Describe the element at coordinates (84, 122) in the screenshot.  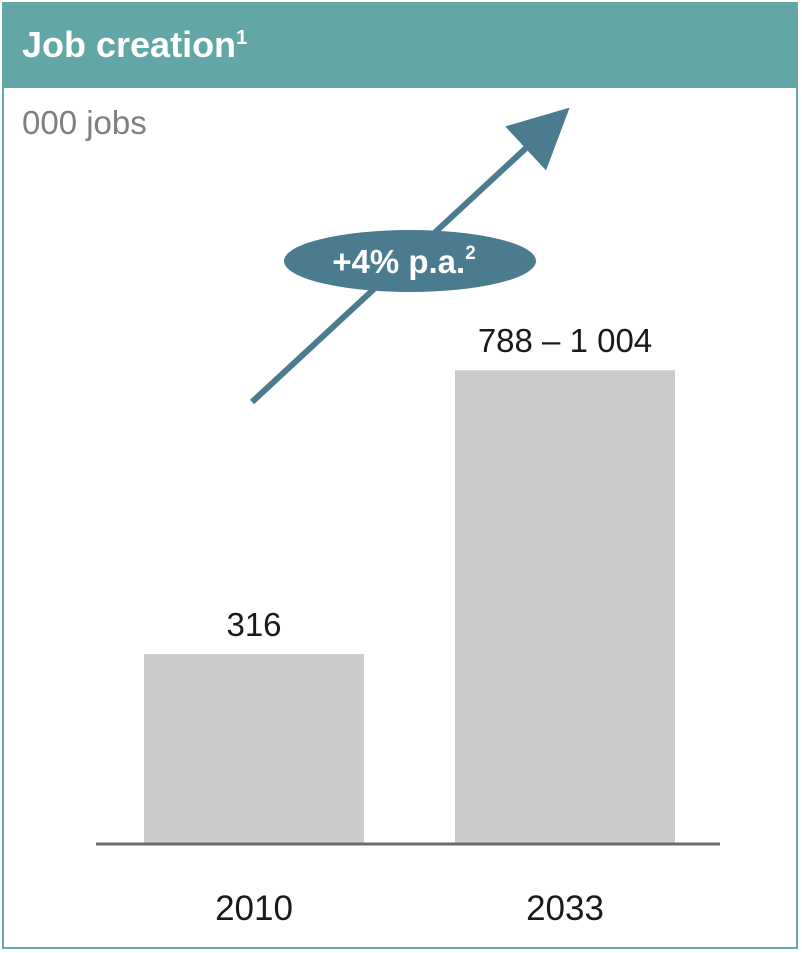
I see `unit-label: 000 jobs` at that location.